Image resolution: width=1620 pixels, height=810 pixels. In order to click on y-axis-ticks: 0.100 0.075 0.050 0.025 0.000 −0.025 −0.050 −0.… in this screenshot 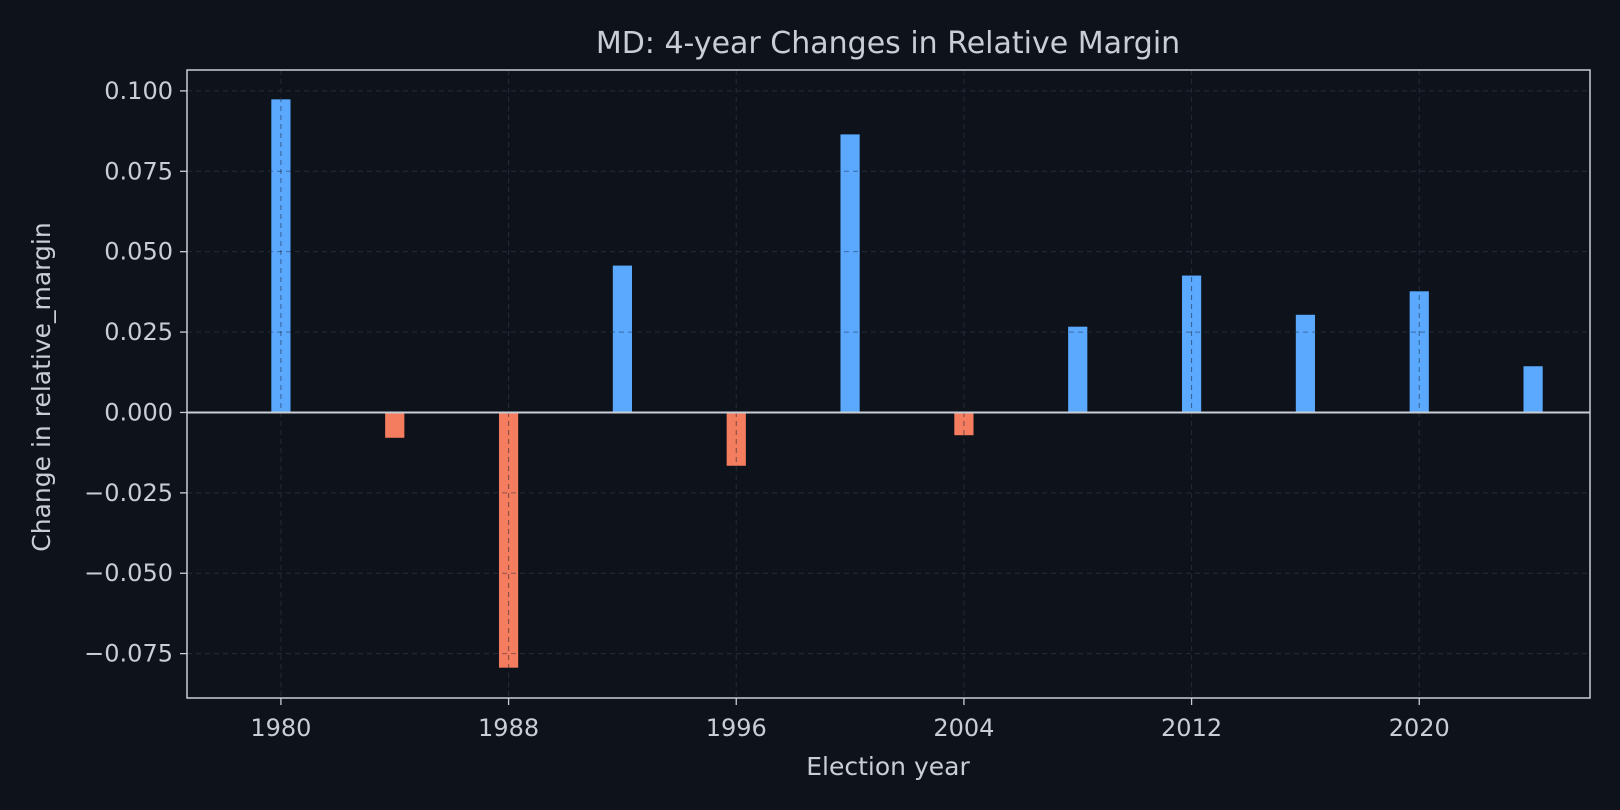, I will do `click(135, 372)`.